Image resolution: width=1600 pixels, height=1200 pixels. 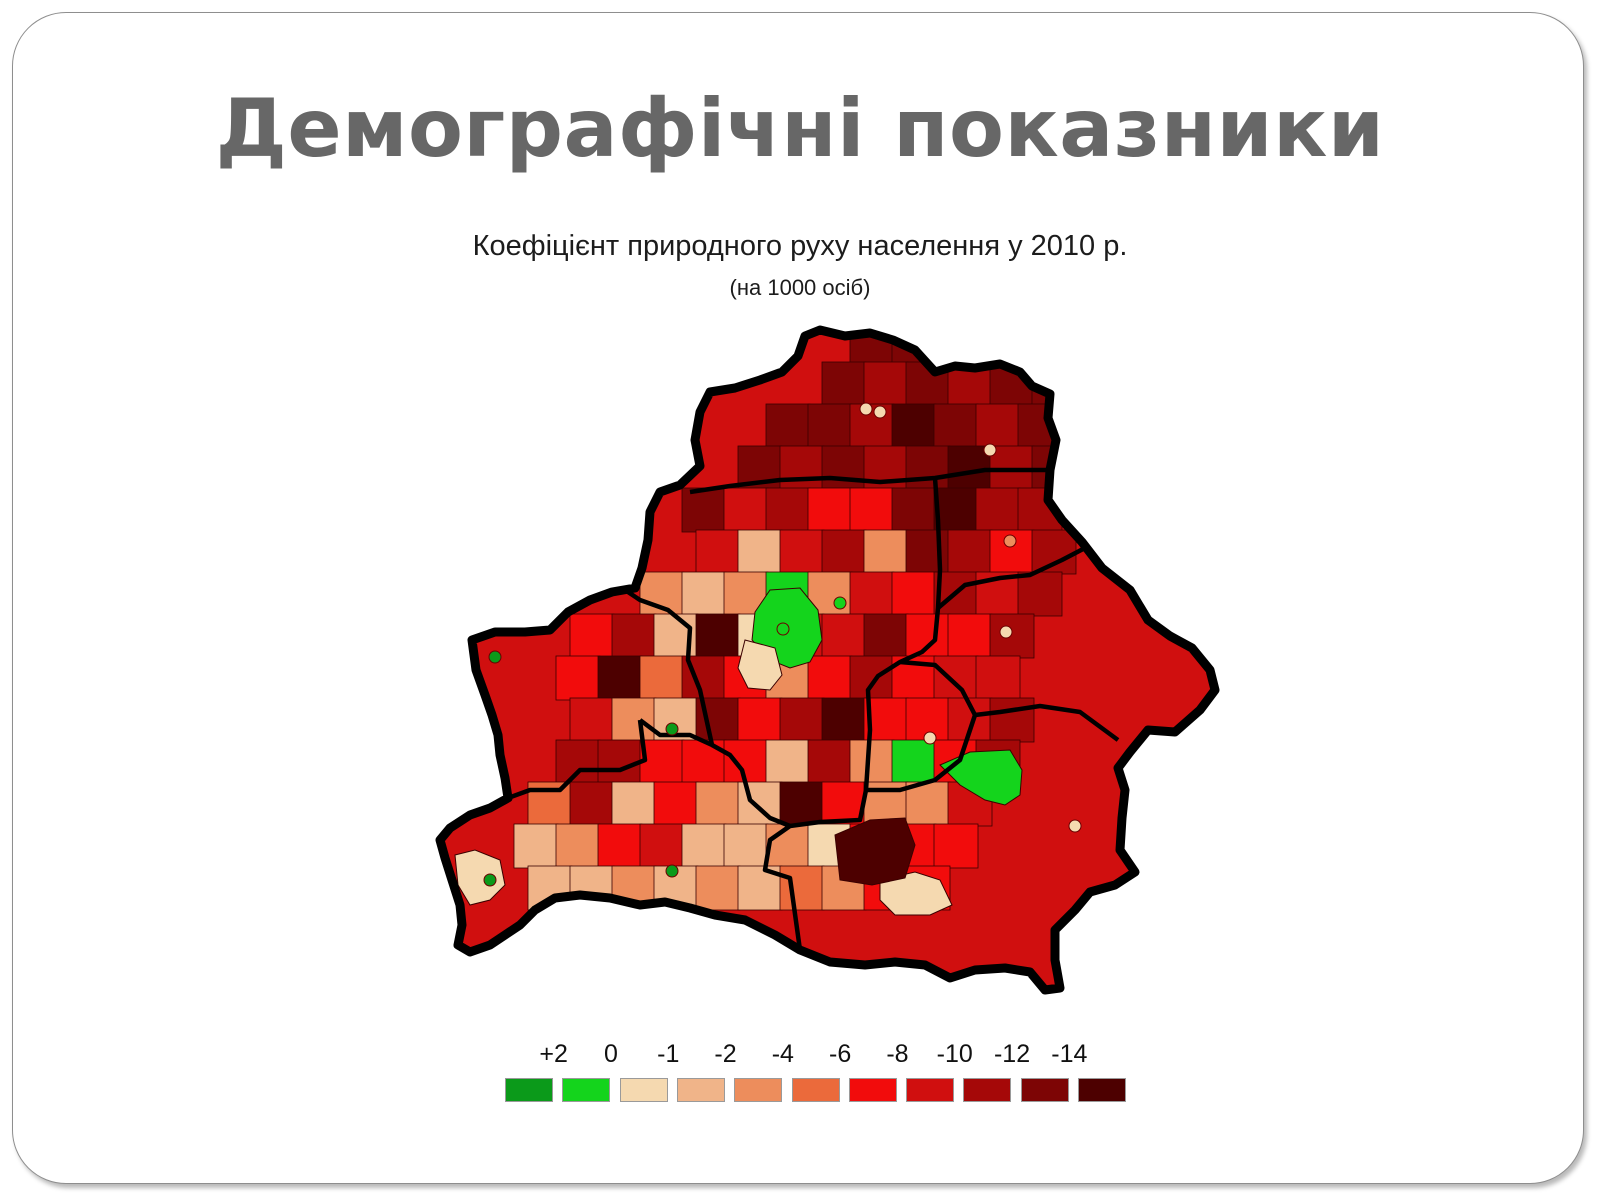 I want to click on map-subtitle: (на 1000 осіб), so click(x=800, y=287).